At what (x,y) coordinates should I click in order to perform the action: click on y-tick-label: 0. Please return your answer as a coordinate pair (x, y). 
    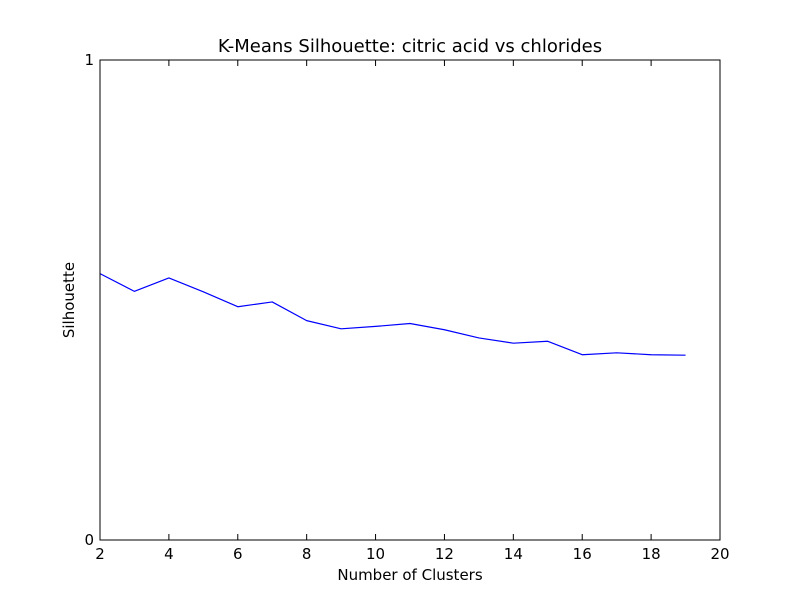
    Looking at the image, I should click on (89, 540).